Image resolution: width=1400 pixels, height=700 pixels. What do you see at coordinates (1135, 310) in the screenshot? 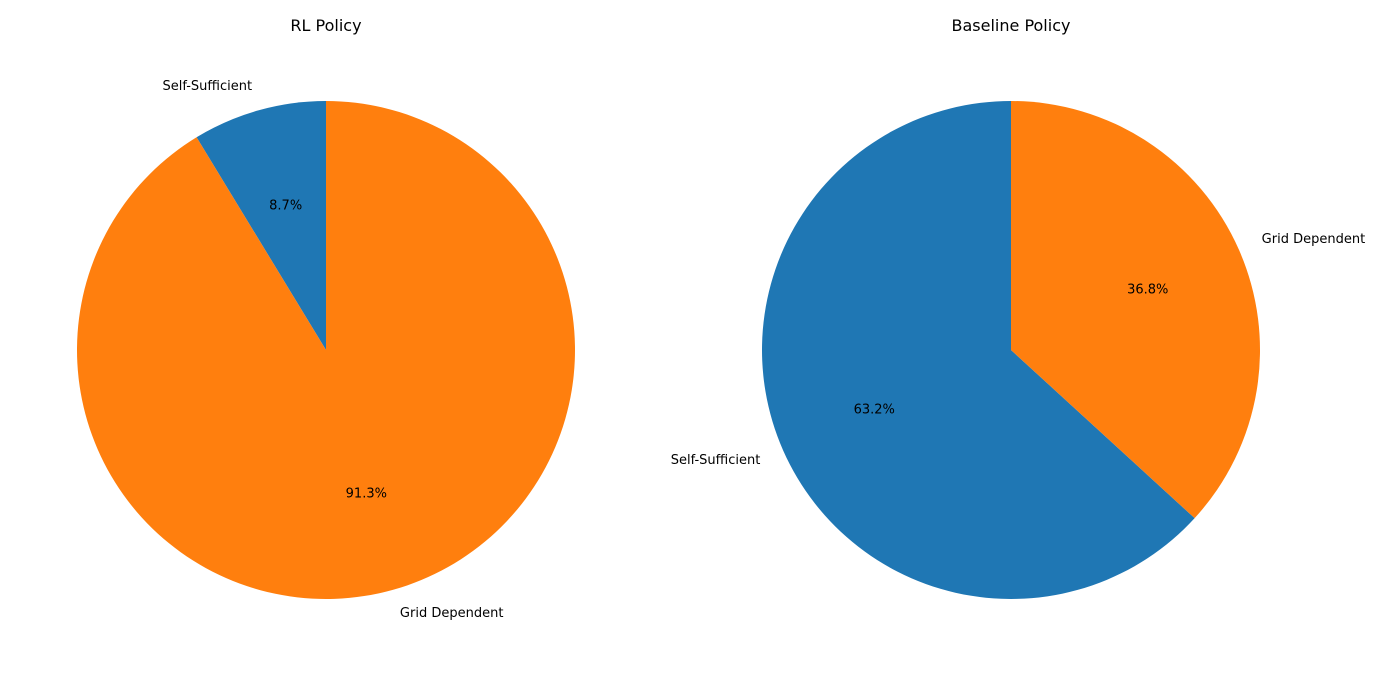
I see `baseline-policy-wedge-grid-dependent` at bounding box center [1135, 310].